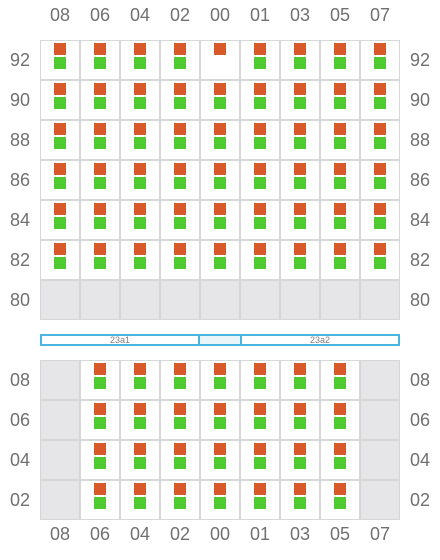  Describe the element at coordinates (180, 534) in the screenshot. I see `column-label-bottom: 02` at that location.